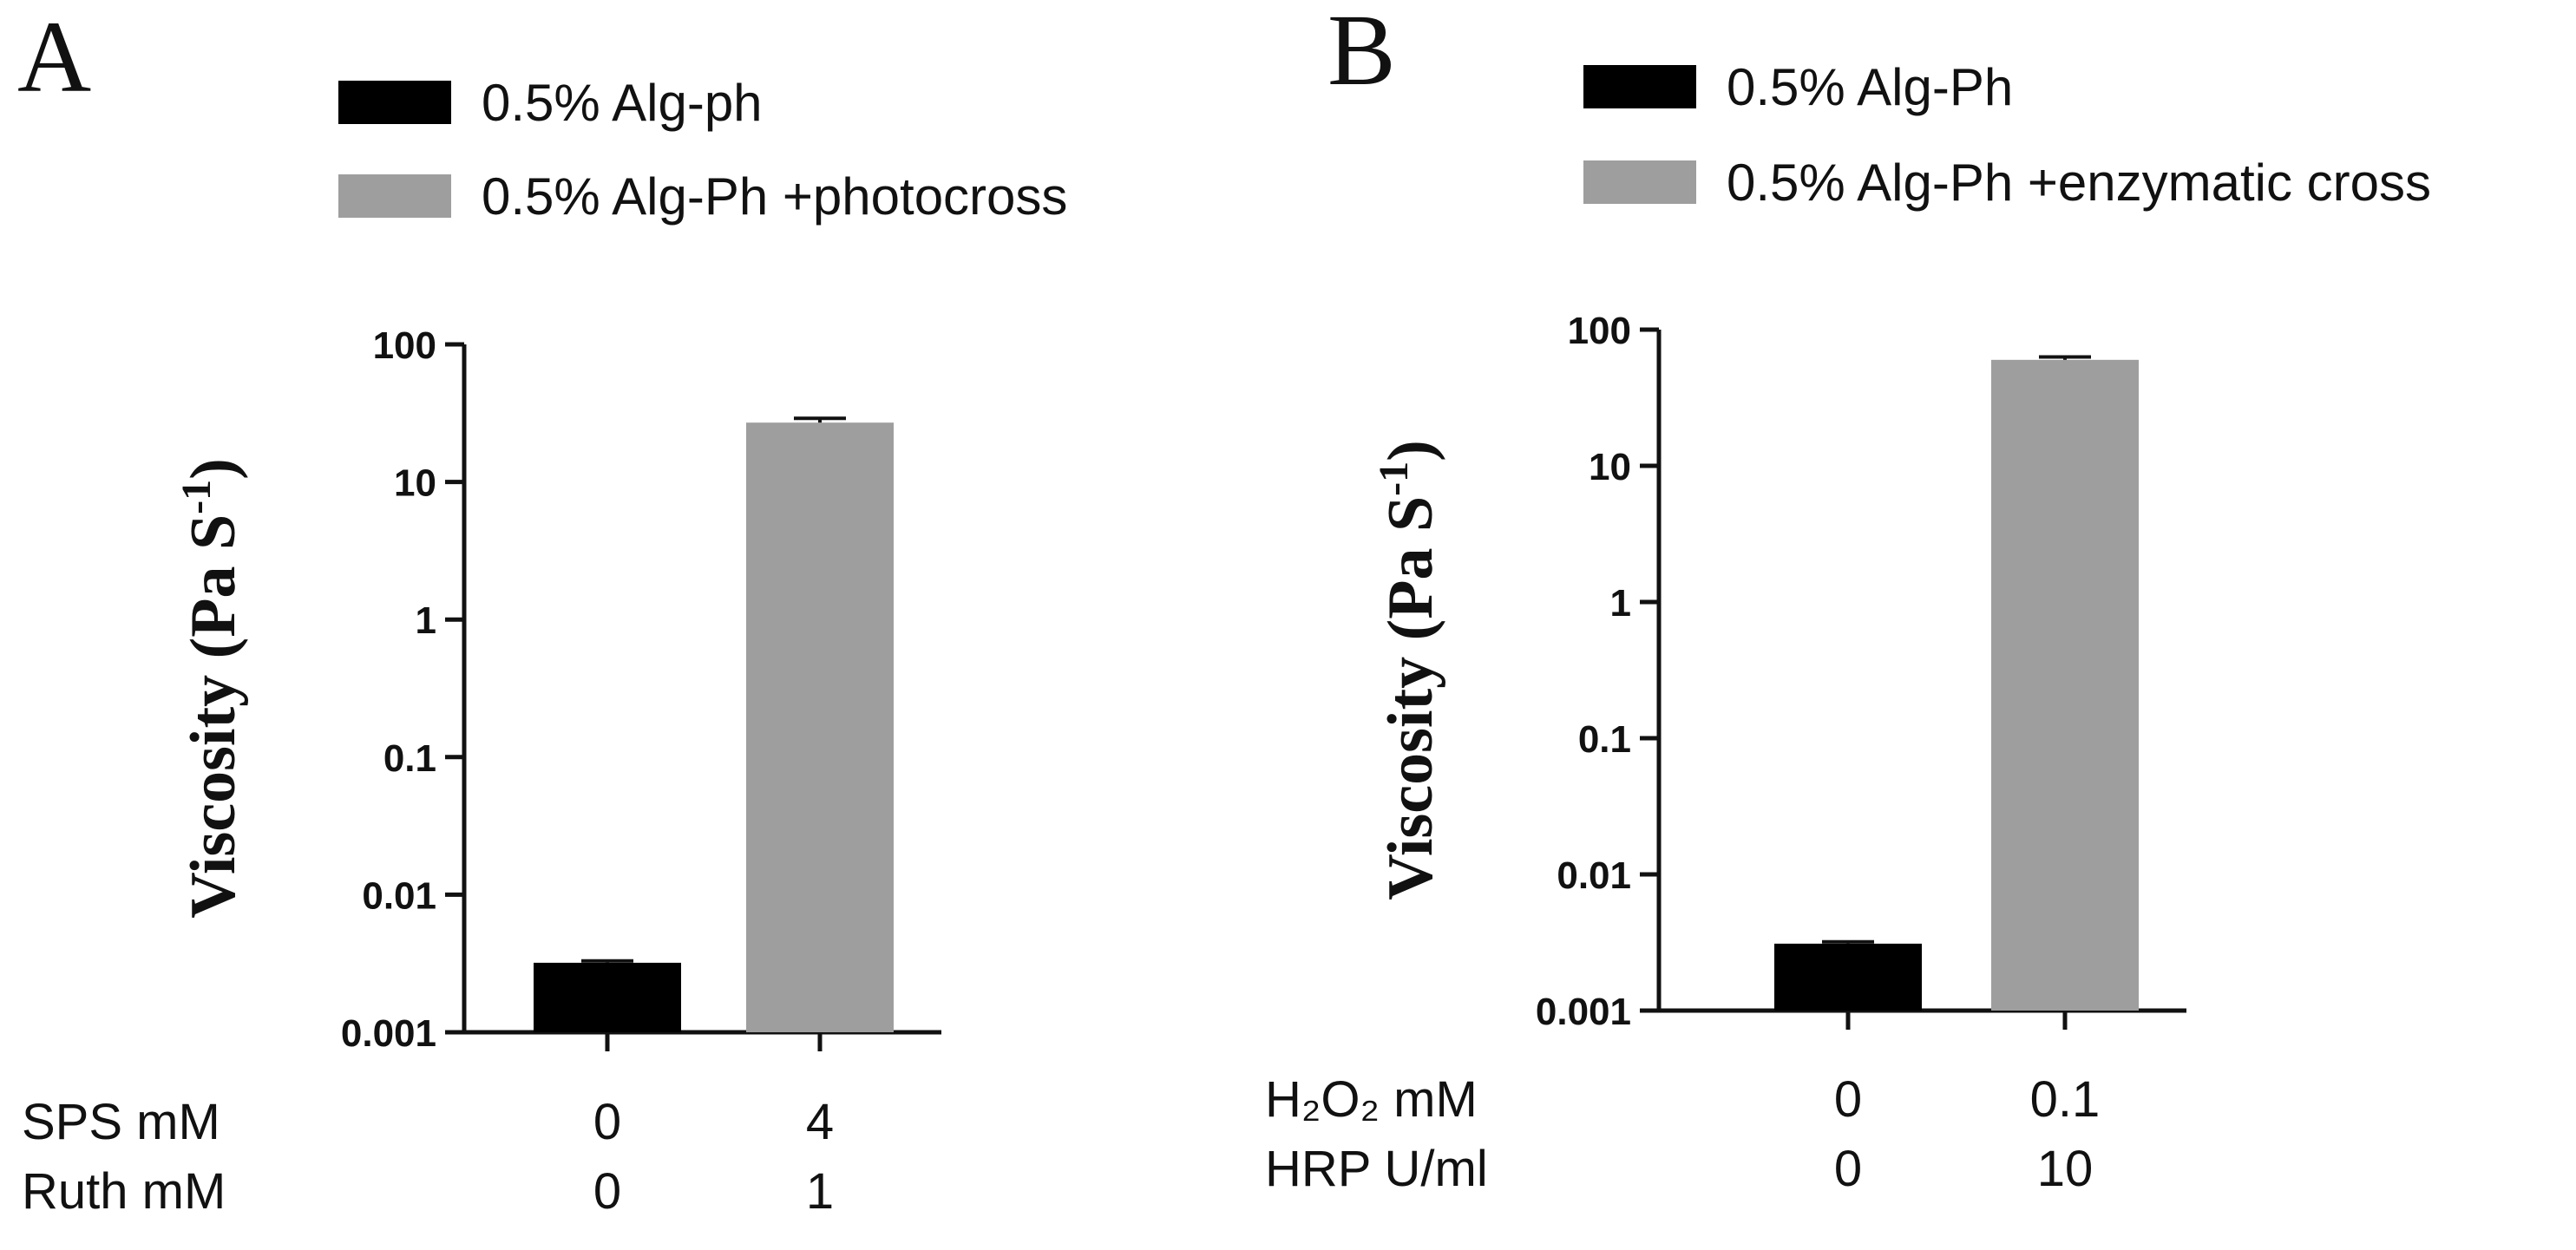  What do you see at coordinates (1361, 53) in the screenshot?
I see `panel-letter: B` at bounding box center [1361, 53].